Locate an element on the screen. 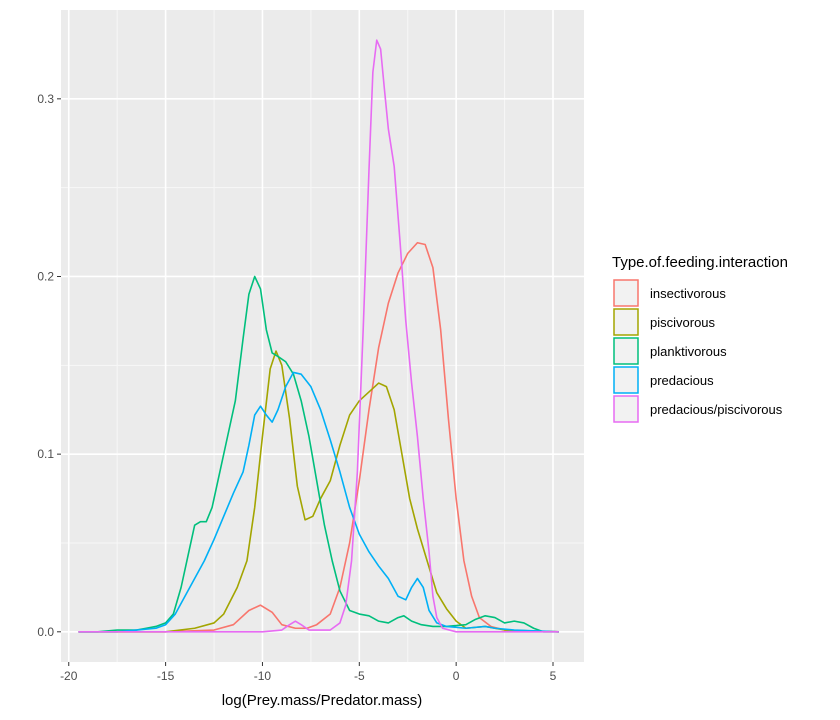 This screenshot has height=720, width=840. x-axis: -20 -15 -10 -5 0 5 is located at coordinates (308, 672).